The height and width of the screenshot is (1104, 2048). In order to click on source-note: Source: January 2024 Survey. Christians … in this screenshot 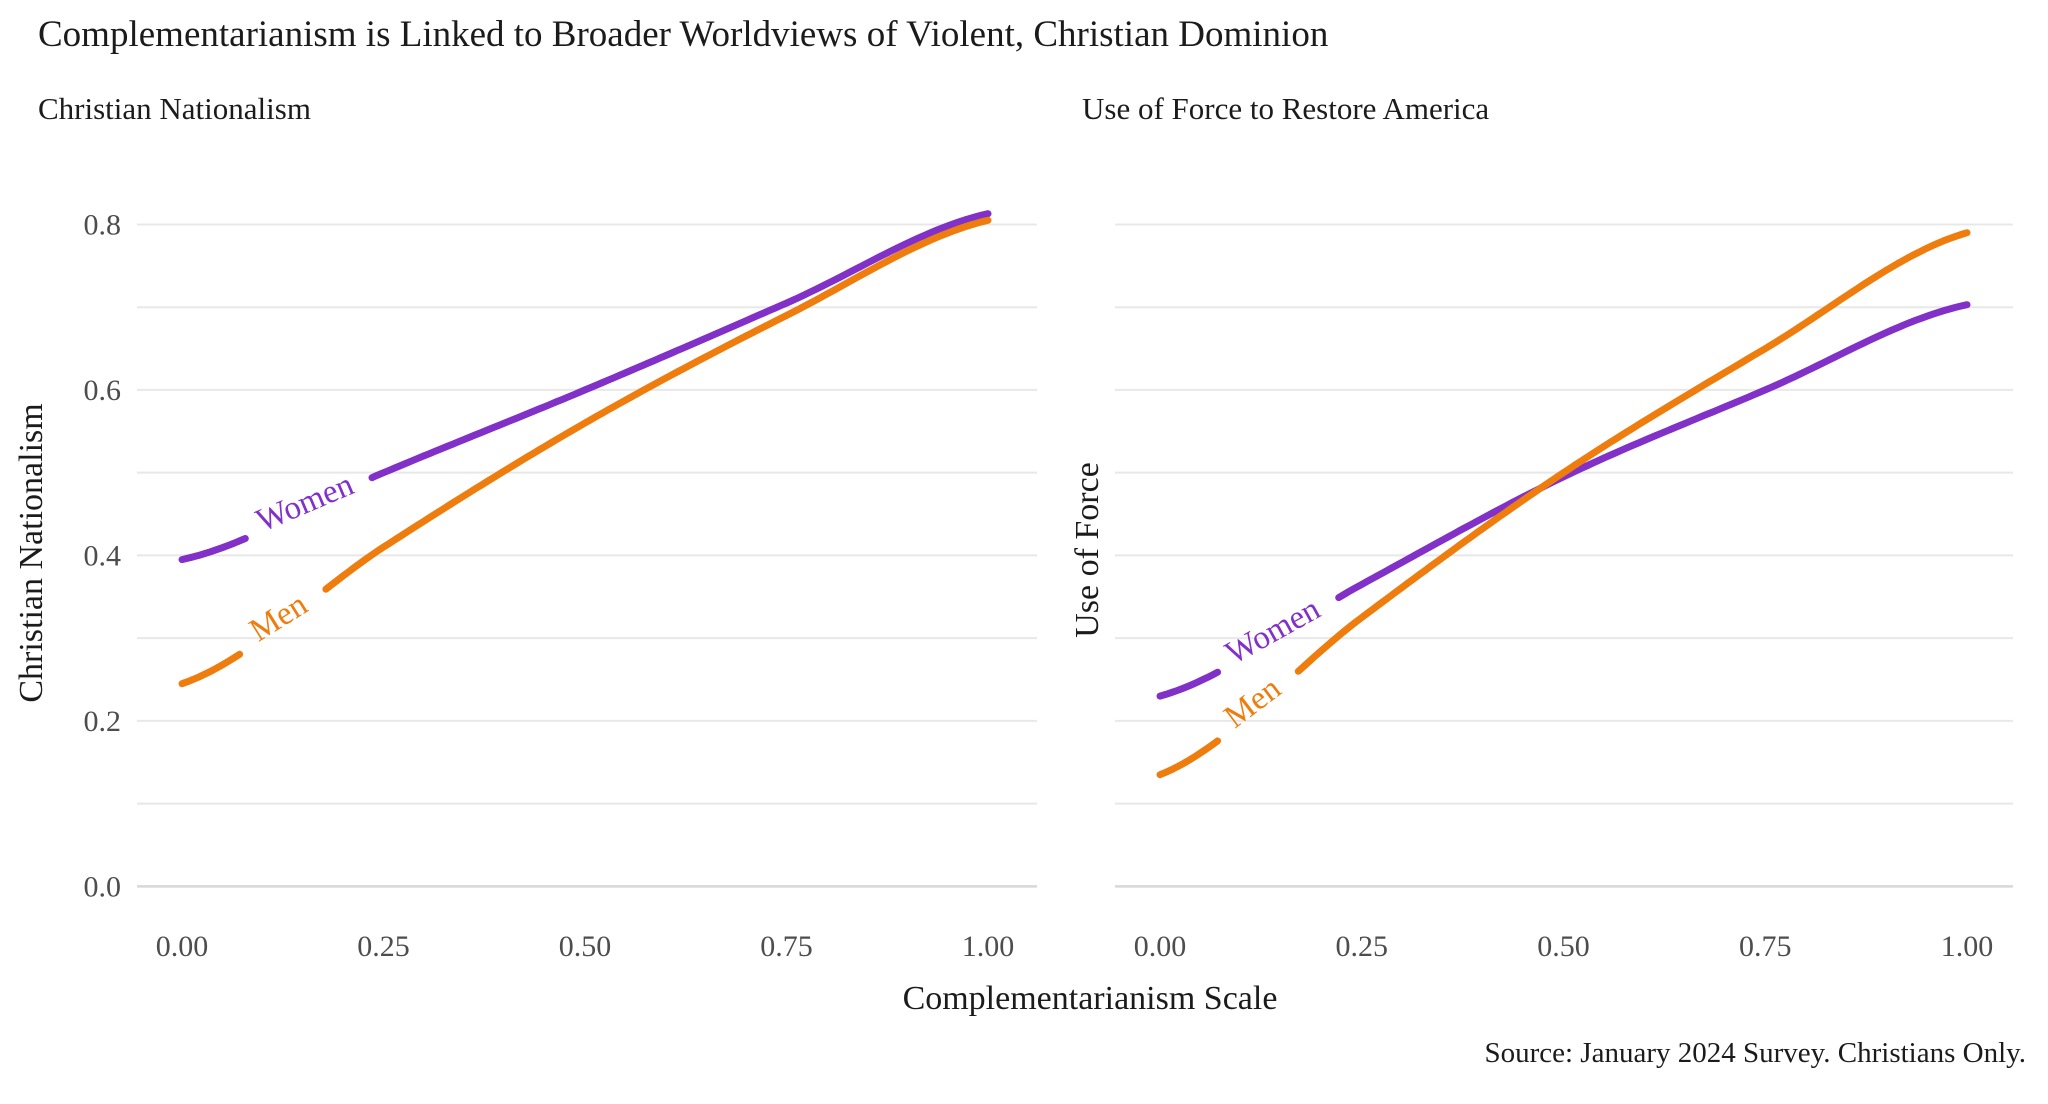, I will do `click(1755, 1053)`.